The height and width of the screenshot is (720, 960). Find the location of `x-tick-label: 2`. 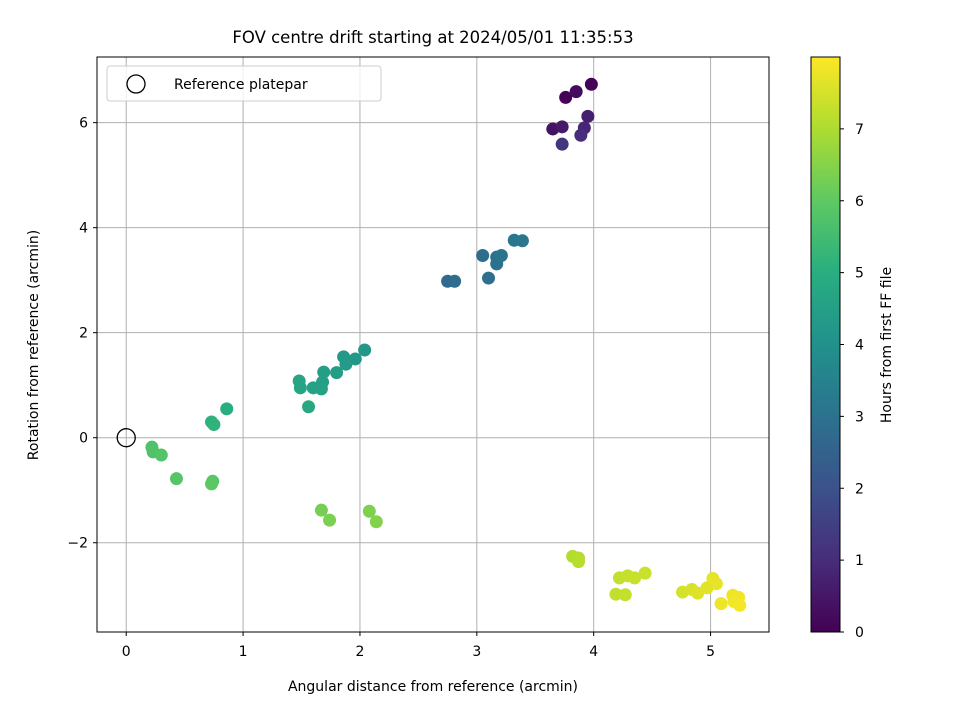

x-tick-label: 2 is located at coordinates (359, 652).